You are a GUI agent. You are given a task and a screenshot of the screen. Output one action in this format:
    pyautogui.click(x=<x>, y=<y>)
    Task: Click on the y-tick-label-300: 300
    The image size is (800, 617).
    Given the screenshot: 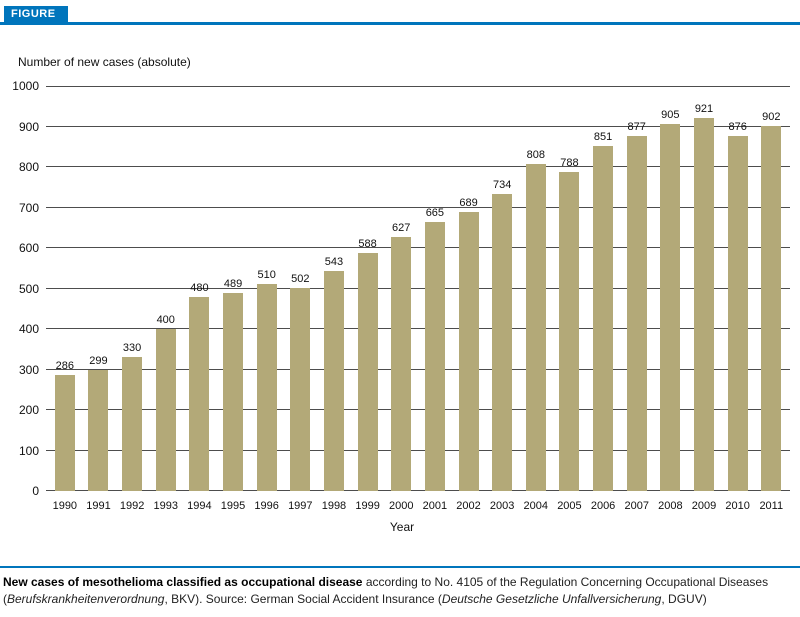 What is the action you would take?
    pyautogui.click(x=28, y=369)
    